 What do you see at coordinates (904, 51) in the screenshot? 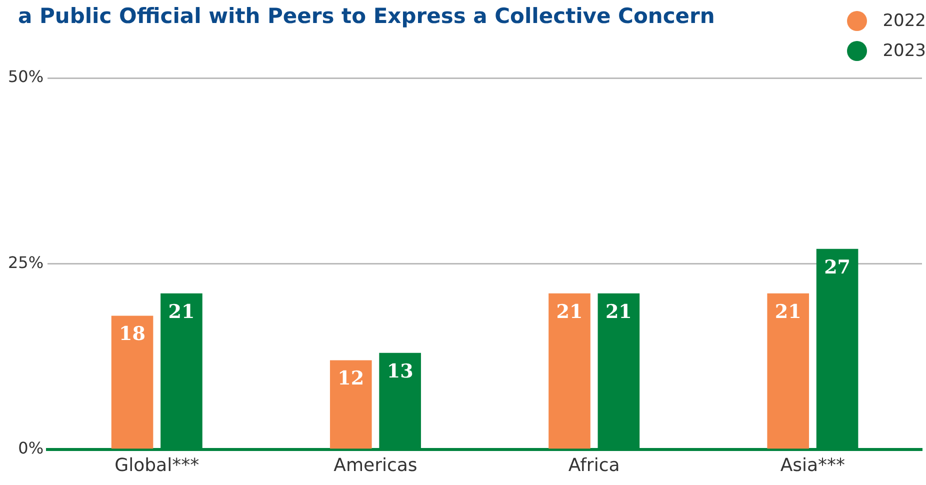
I see `legend-label: 2023` at bounding box center [904, 51].